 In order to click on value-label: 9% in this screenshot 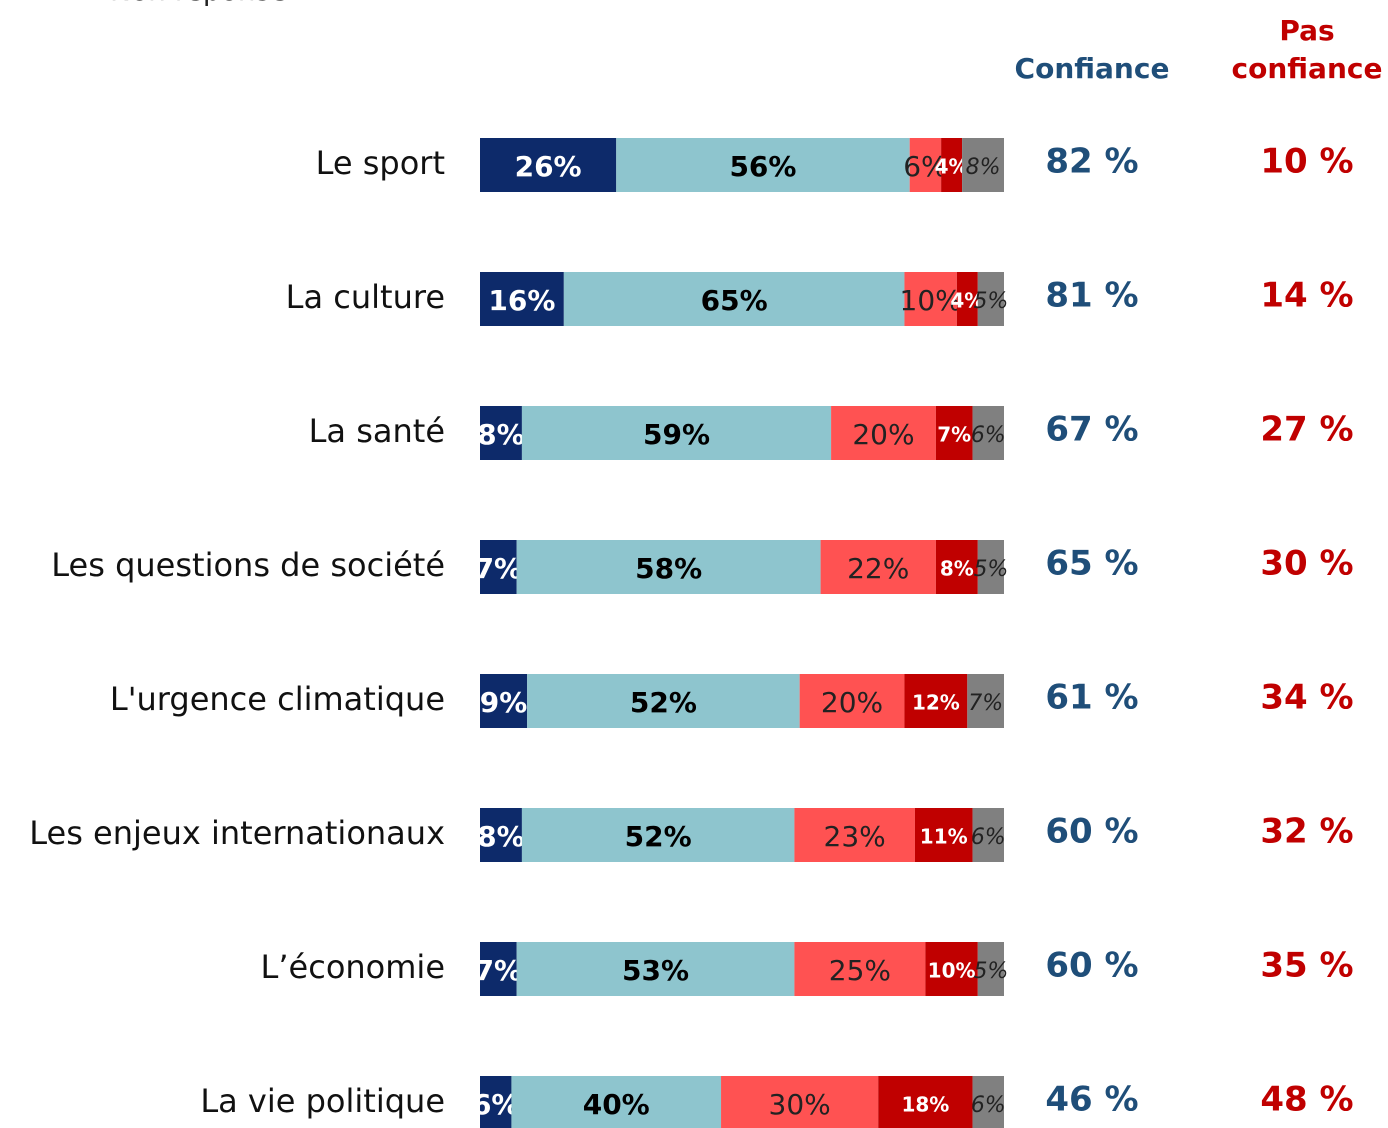, I will do `click(504, 702)`.